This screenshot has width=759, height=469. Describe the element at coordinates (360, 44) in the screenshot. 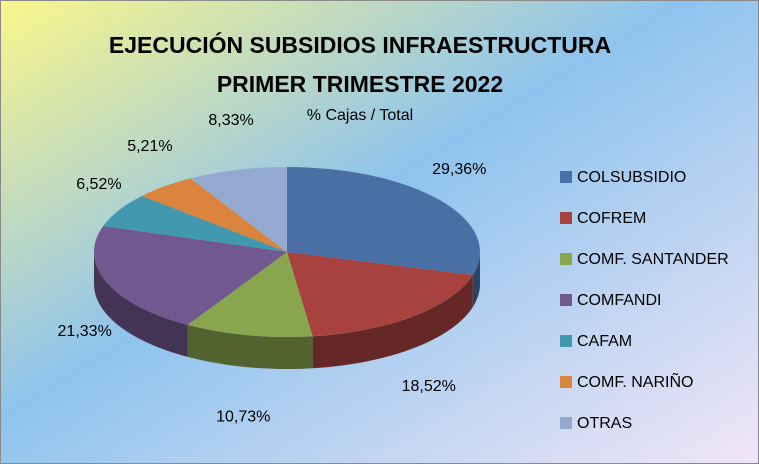

I see `chart-title: EJECUCIÓN SUBSIDIOS INFRAESTRUCTURA` at that location.